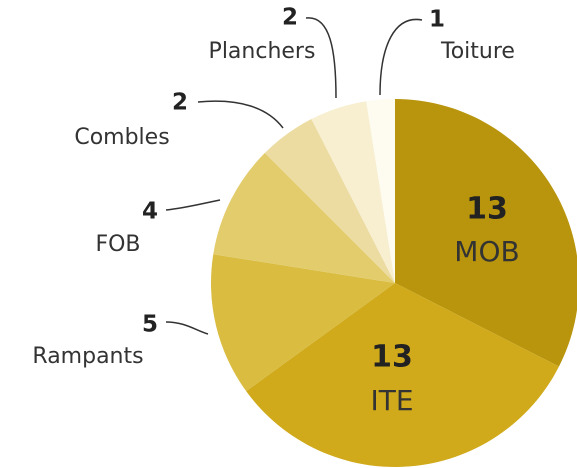  Describe the element at coordinates (121, 137) in the screenshot. I see `category-label: Combles` at that location.